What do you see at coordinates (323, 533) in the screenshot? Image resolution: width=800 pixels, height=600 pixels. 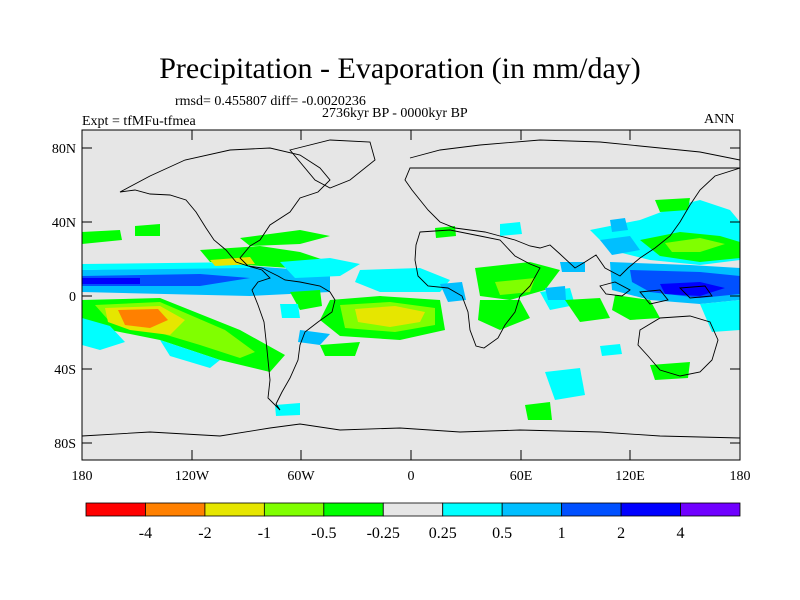 I see `colorbar-label: -0.5` at bounding box center [323, 533].